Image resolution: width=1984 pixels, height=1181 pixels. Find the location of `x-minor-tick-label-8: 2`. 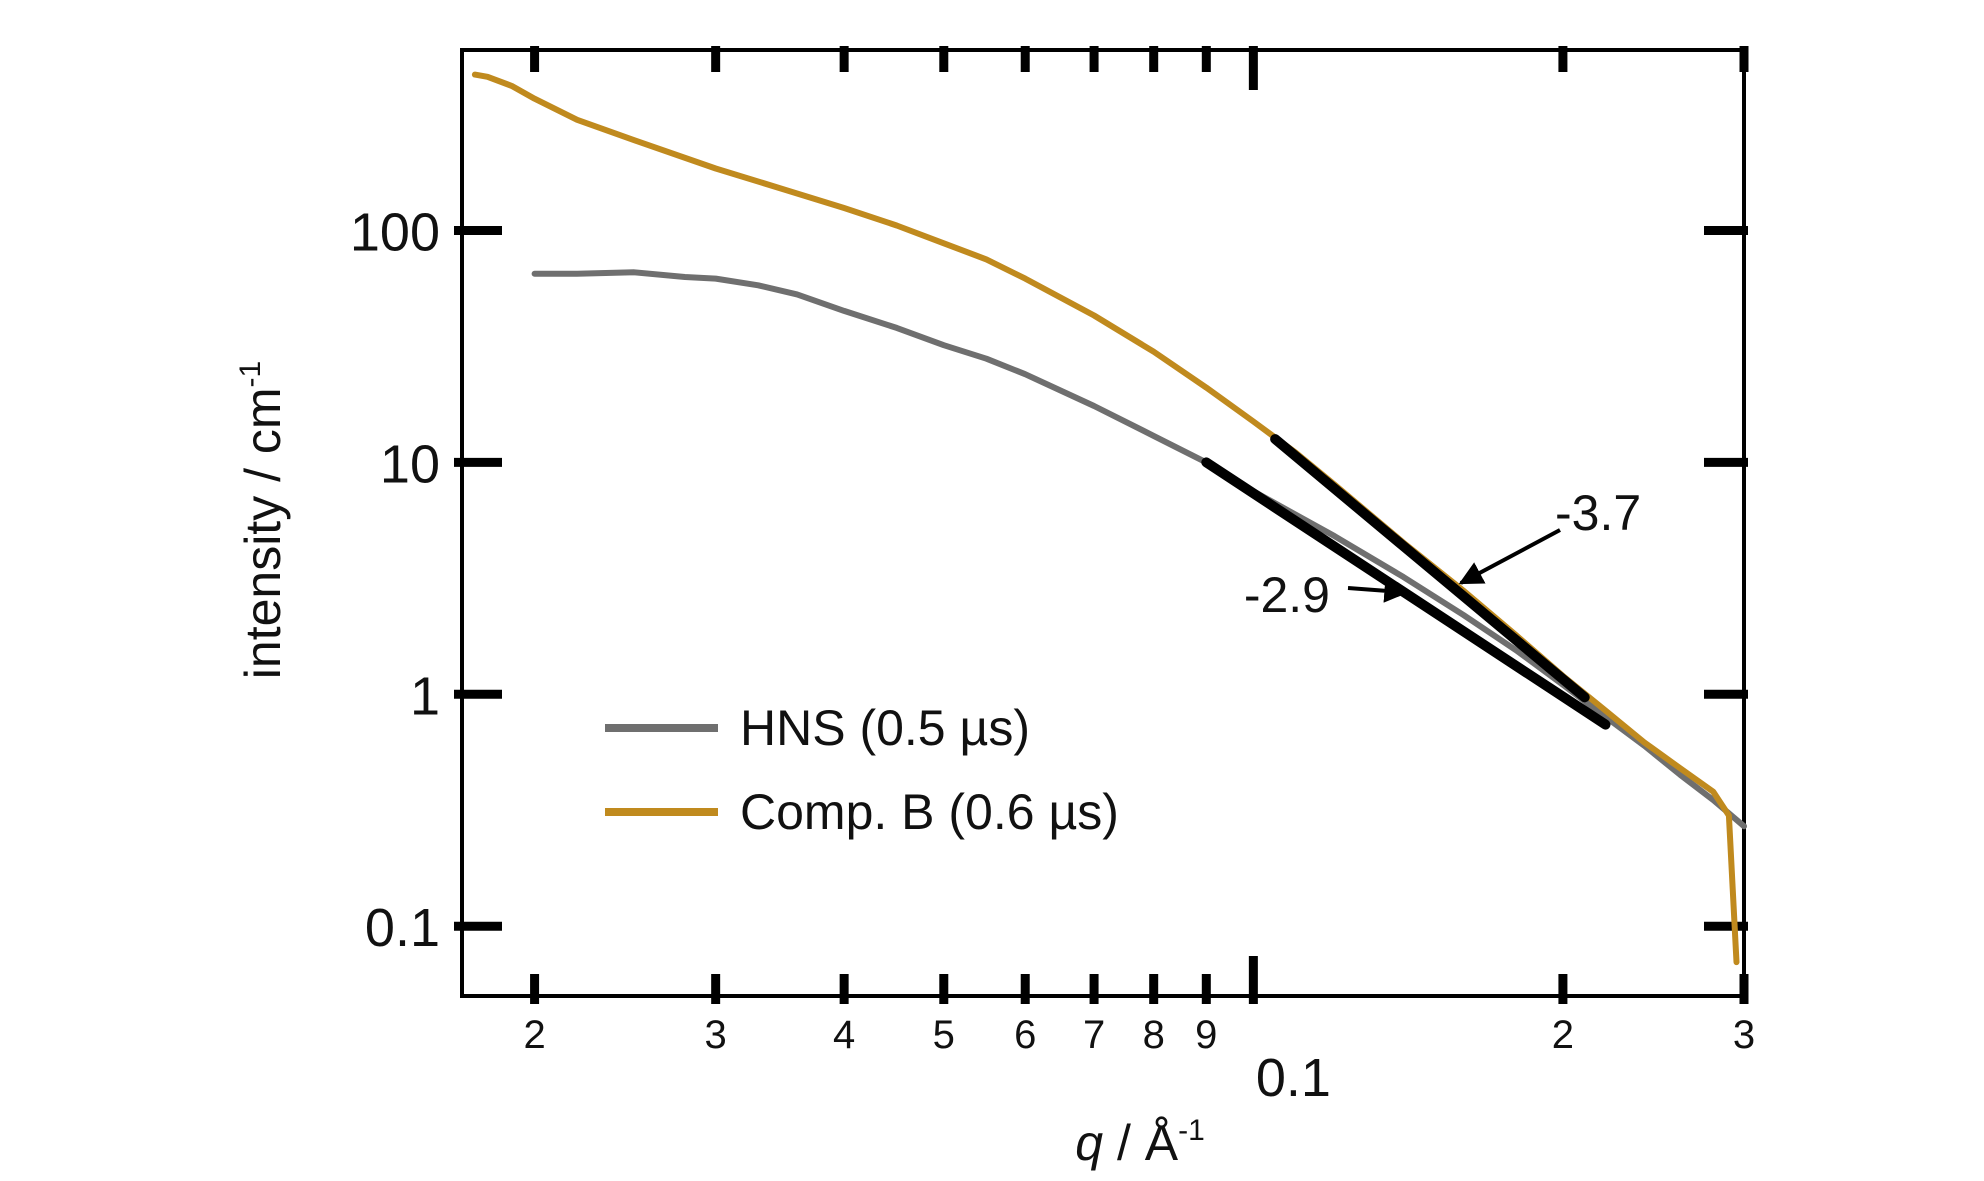

x-minor-tick-label-8: 2 is located at coordinates (1563, 1035).